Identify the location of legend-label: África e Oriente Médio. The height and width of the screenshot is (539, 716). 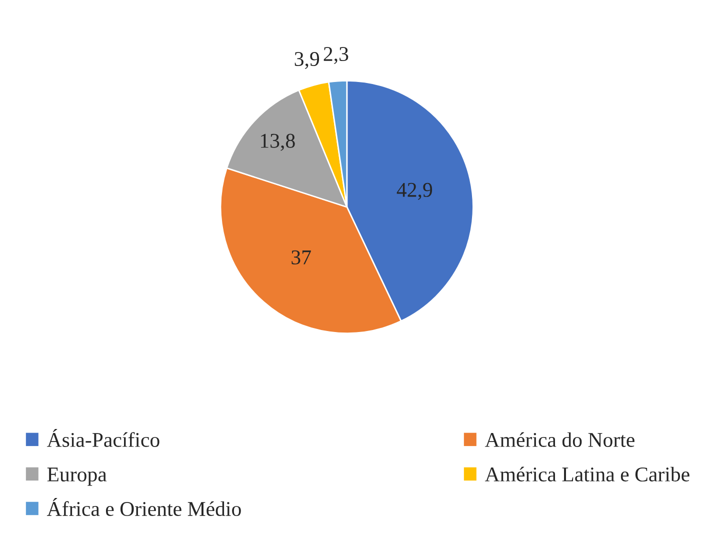
(143, 507).